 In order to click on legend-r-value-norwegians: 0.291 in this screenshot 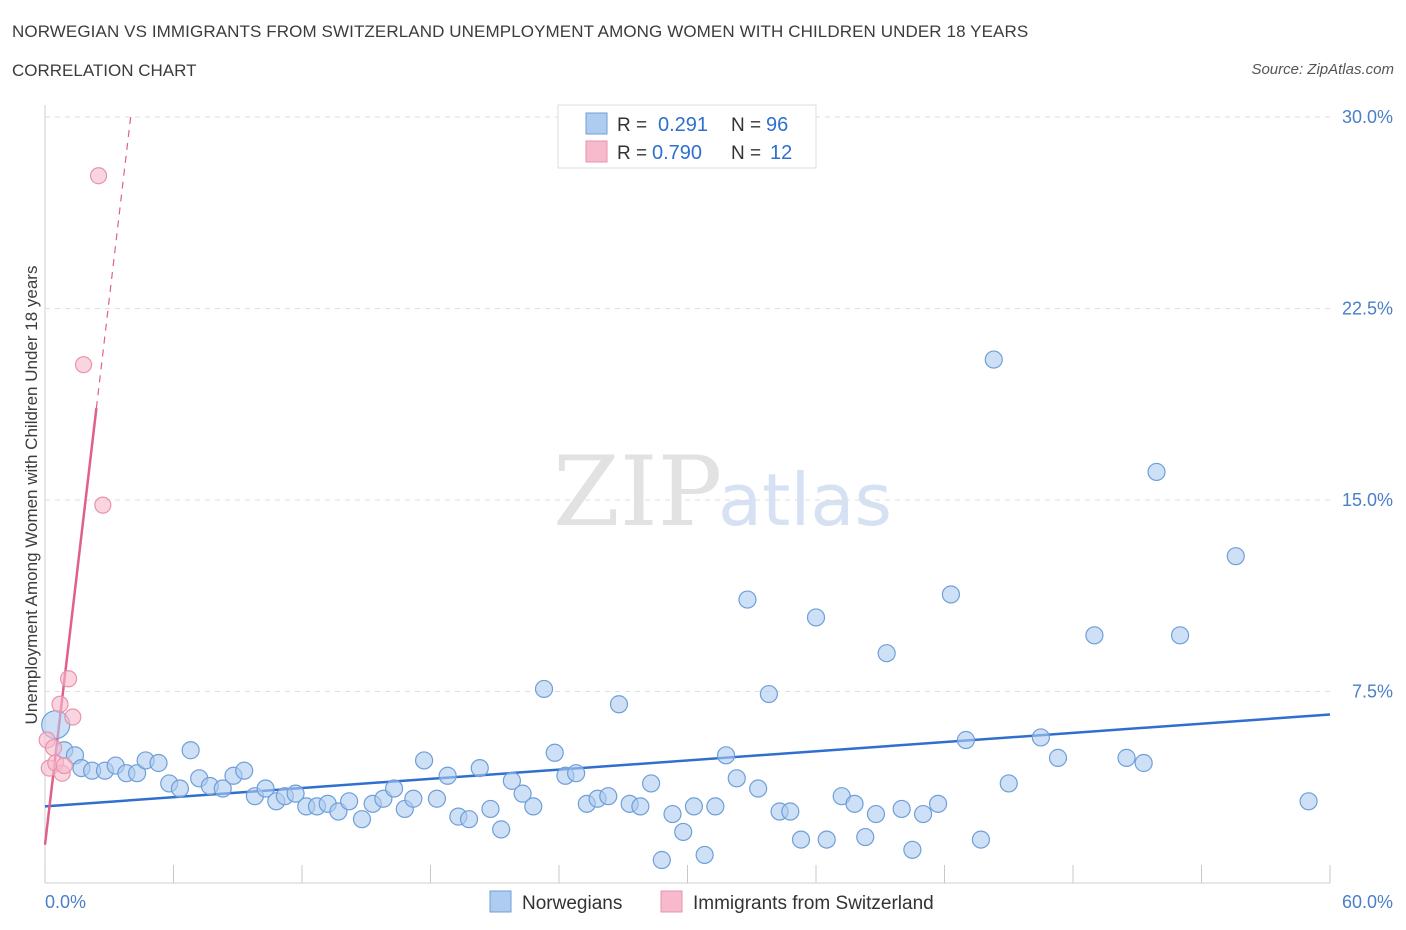, I will do `click(683, 125)`.